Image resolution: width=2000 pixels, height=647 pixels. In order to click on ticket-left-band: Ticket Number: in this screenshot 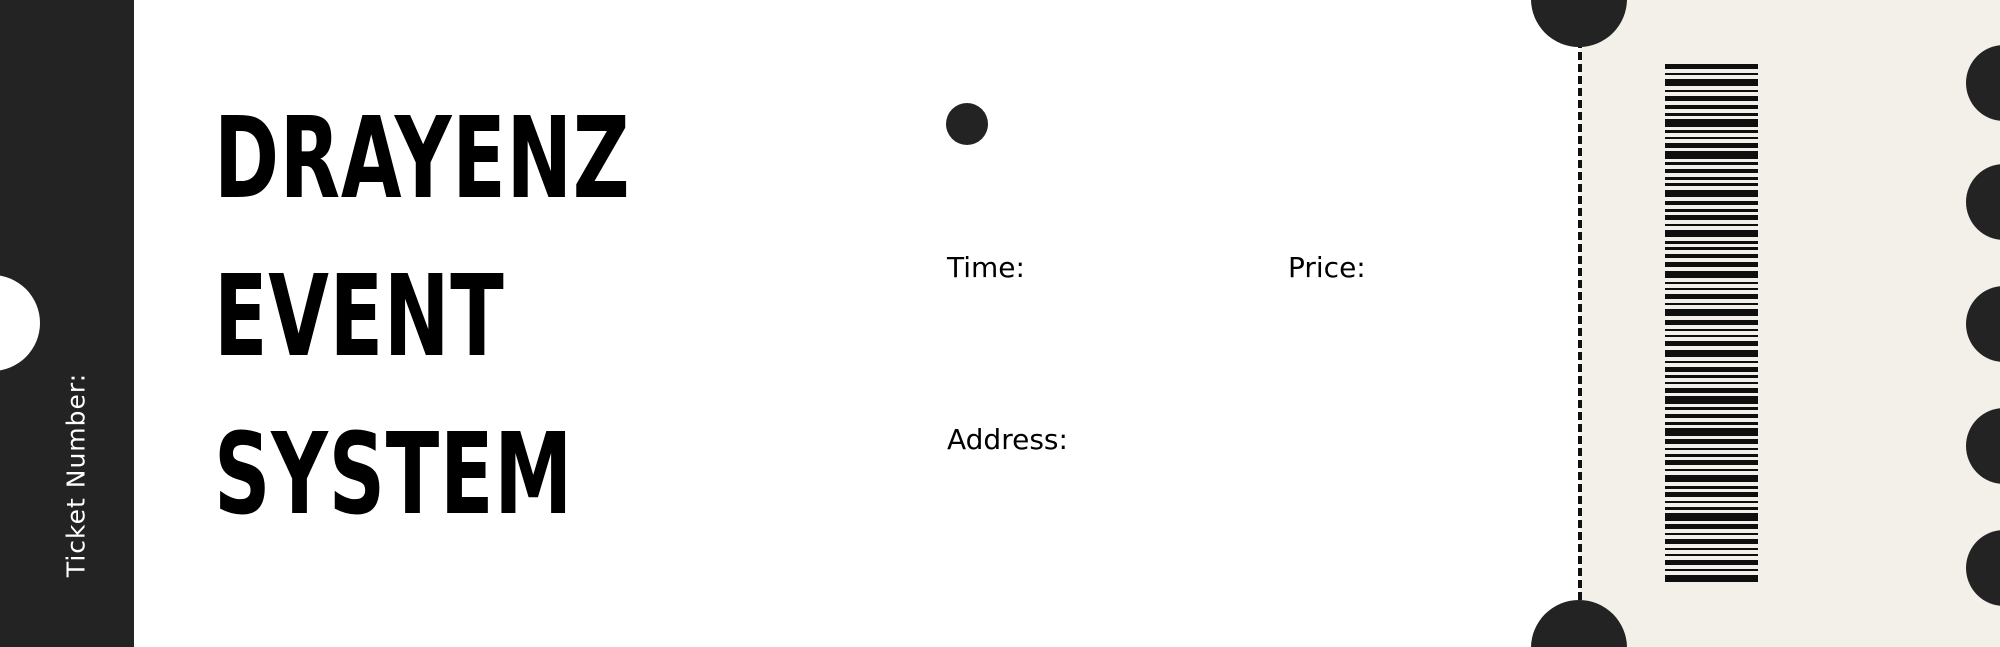, I will do `click(67, 323)`.